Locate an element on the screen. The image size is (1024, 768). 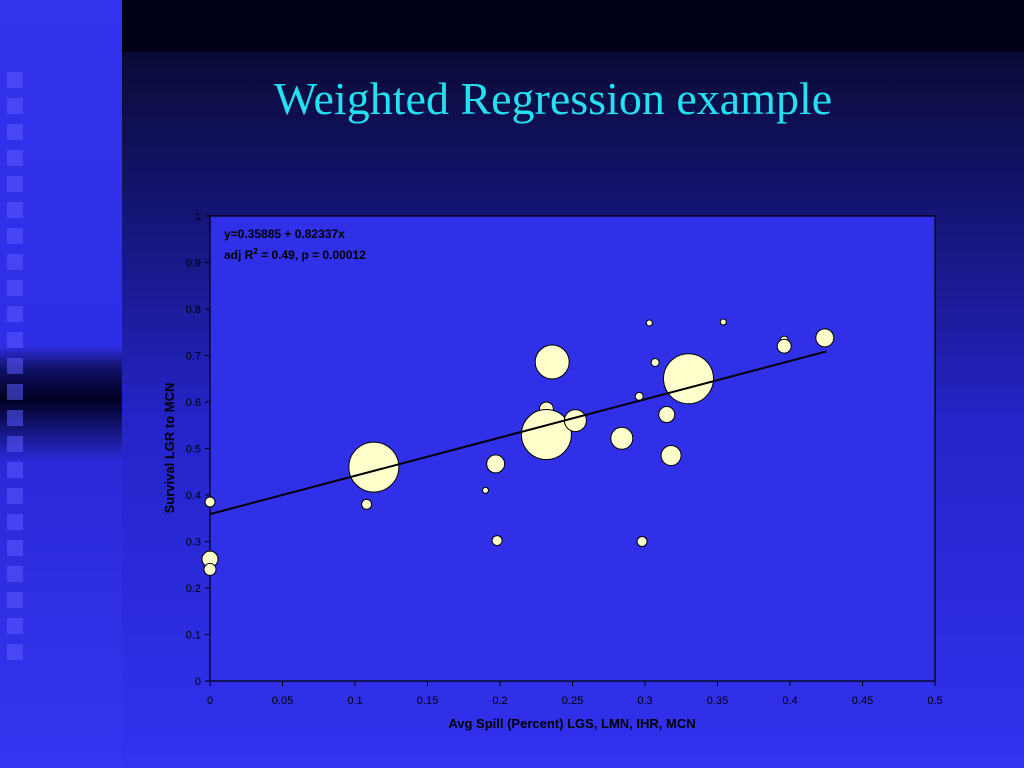
top-dark-strip is located at coordinates (573, 26).